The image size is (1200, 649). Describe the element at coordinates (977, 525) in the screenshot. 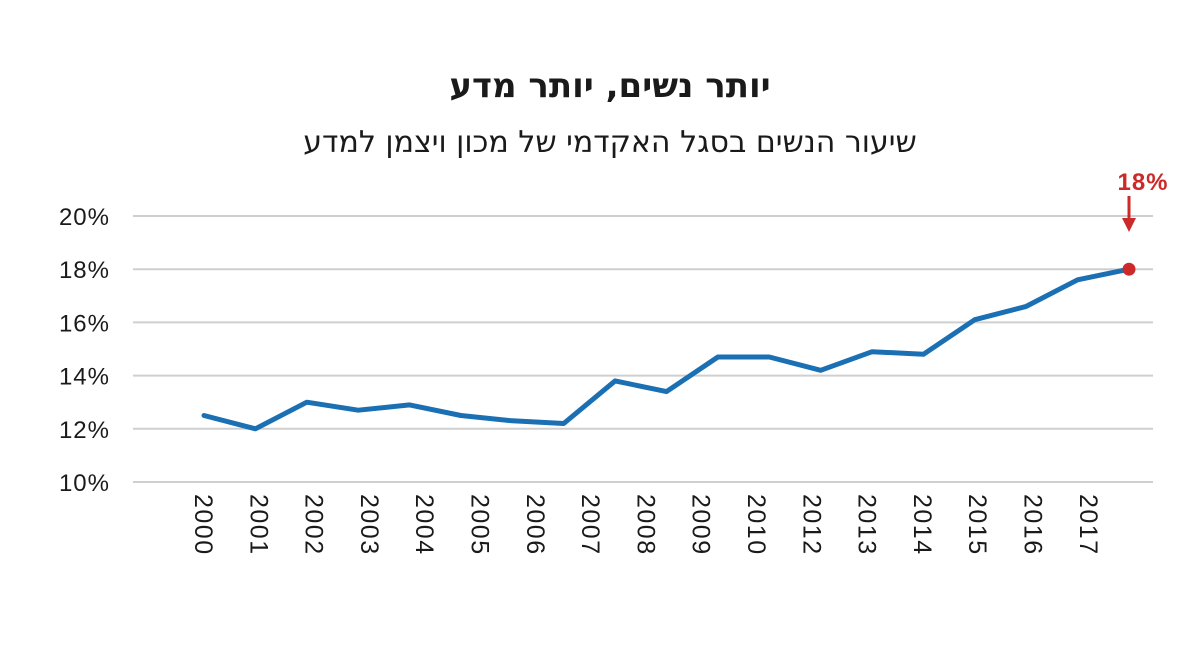

I see `x-tick-label: 2015` at that location.